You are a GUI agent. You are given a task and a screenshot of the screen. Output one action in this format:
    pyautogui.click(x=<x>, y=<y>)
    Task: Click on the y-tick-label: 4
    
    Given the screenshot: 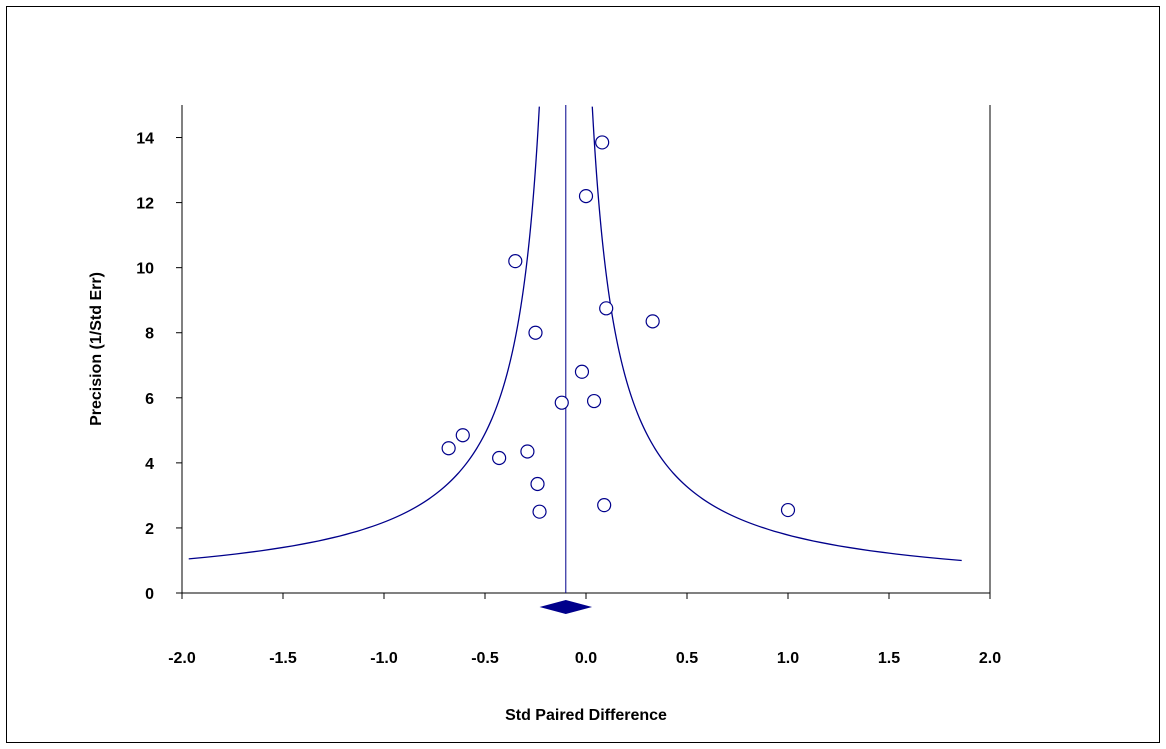 What is the action you would take?
    pyautogui.click(x=149, y=464)
    